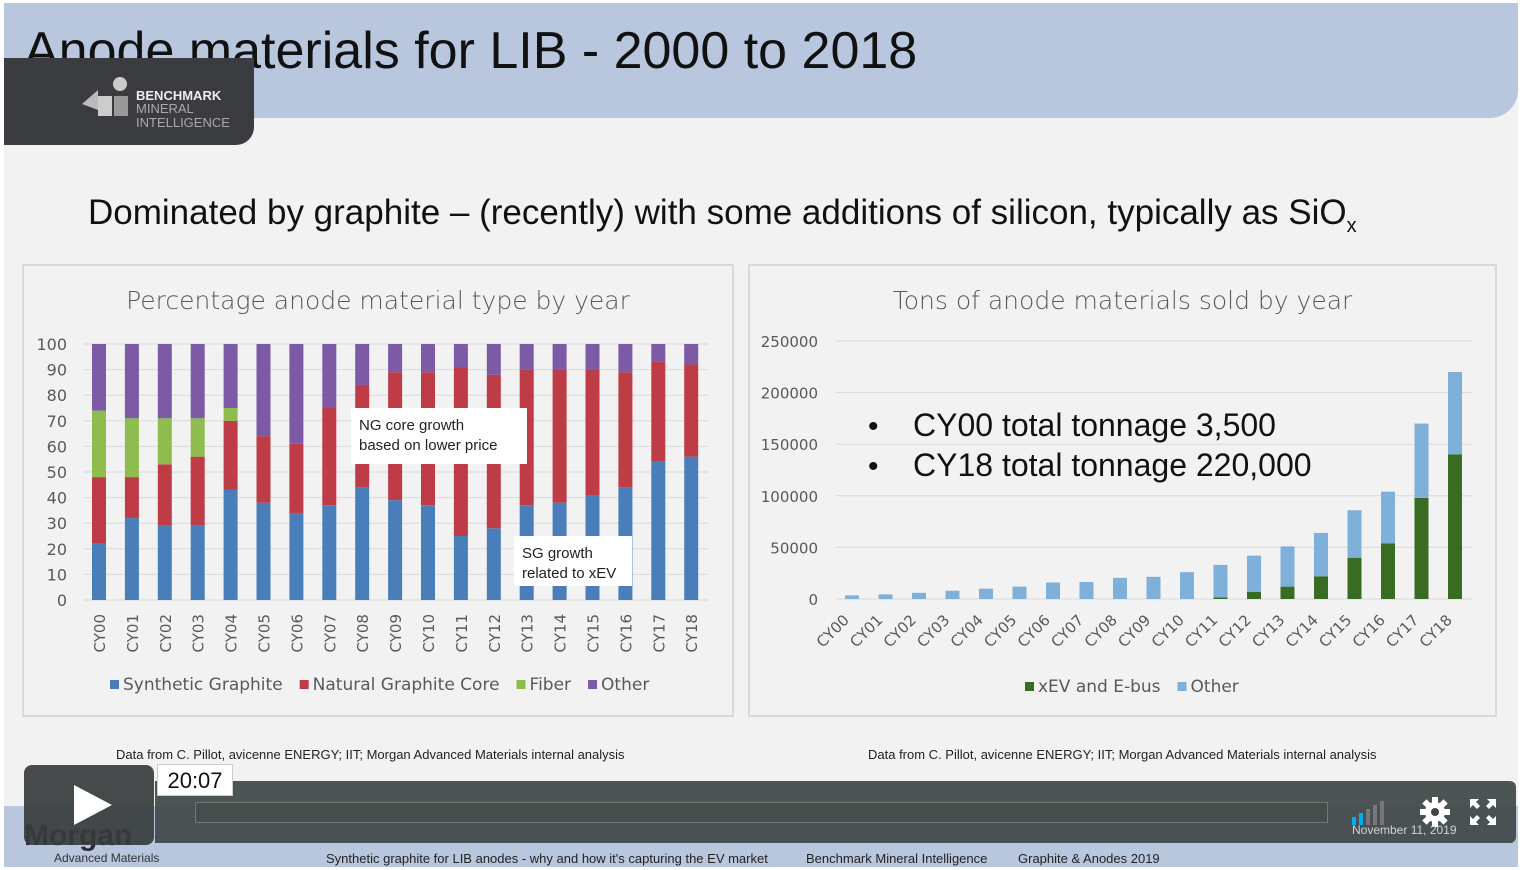  I want to click on x-tick-label: CY14, so click(1302, 631).